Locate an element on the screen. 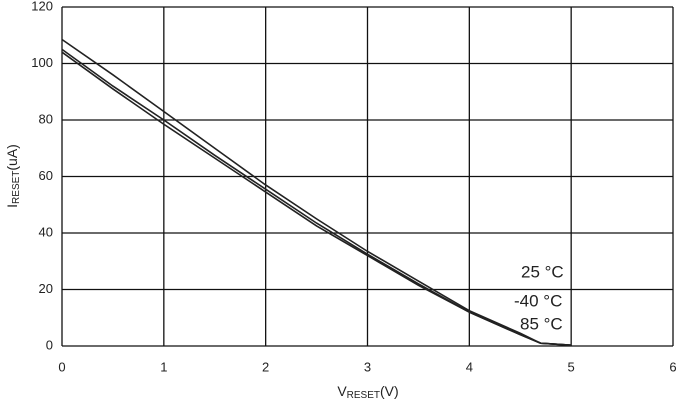  x-tick-label: 2 is located at coordinates (265, 366).